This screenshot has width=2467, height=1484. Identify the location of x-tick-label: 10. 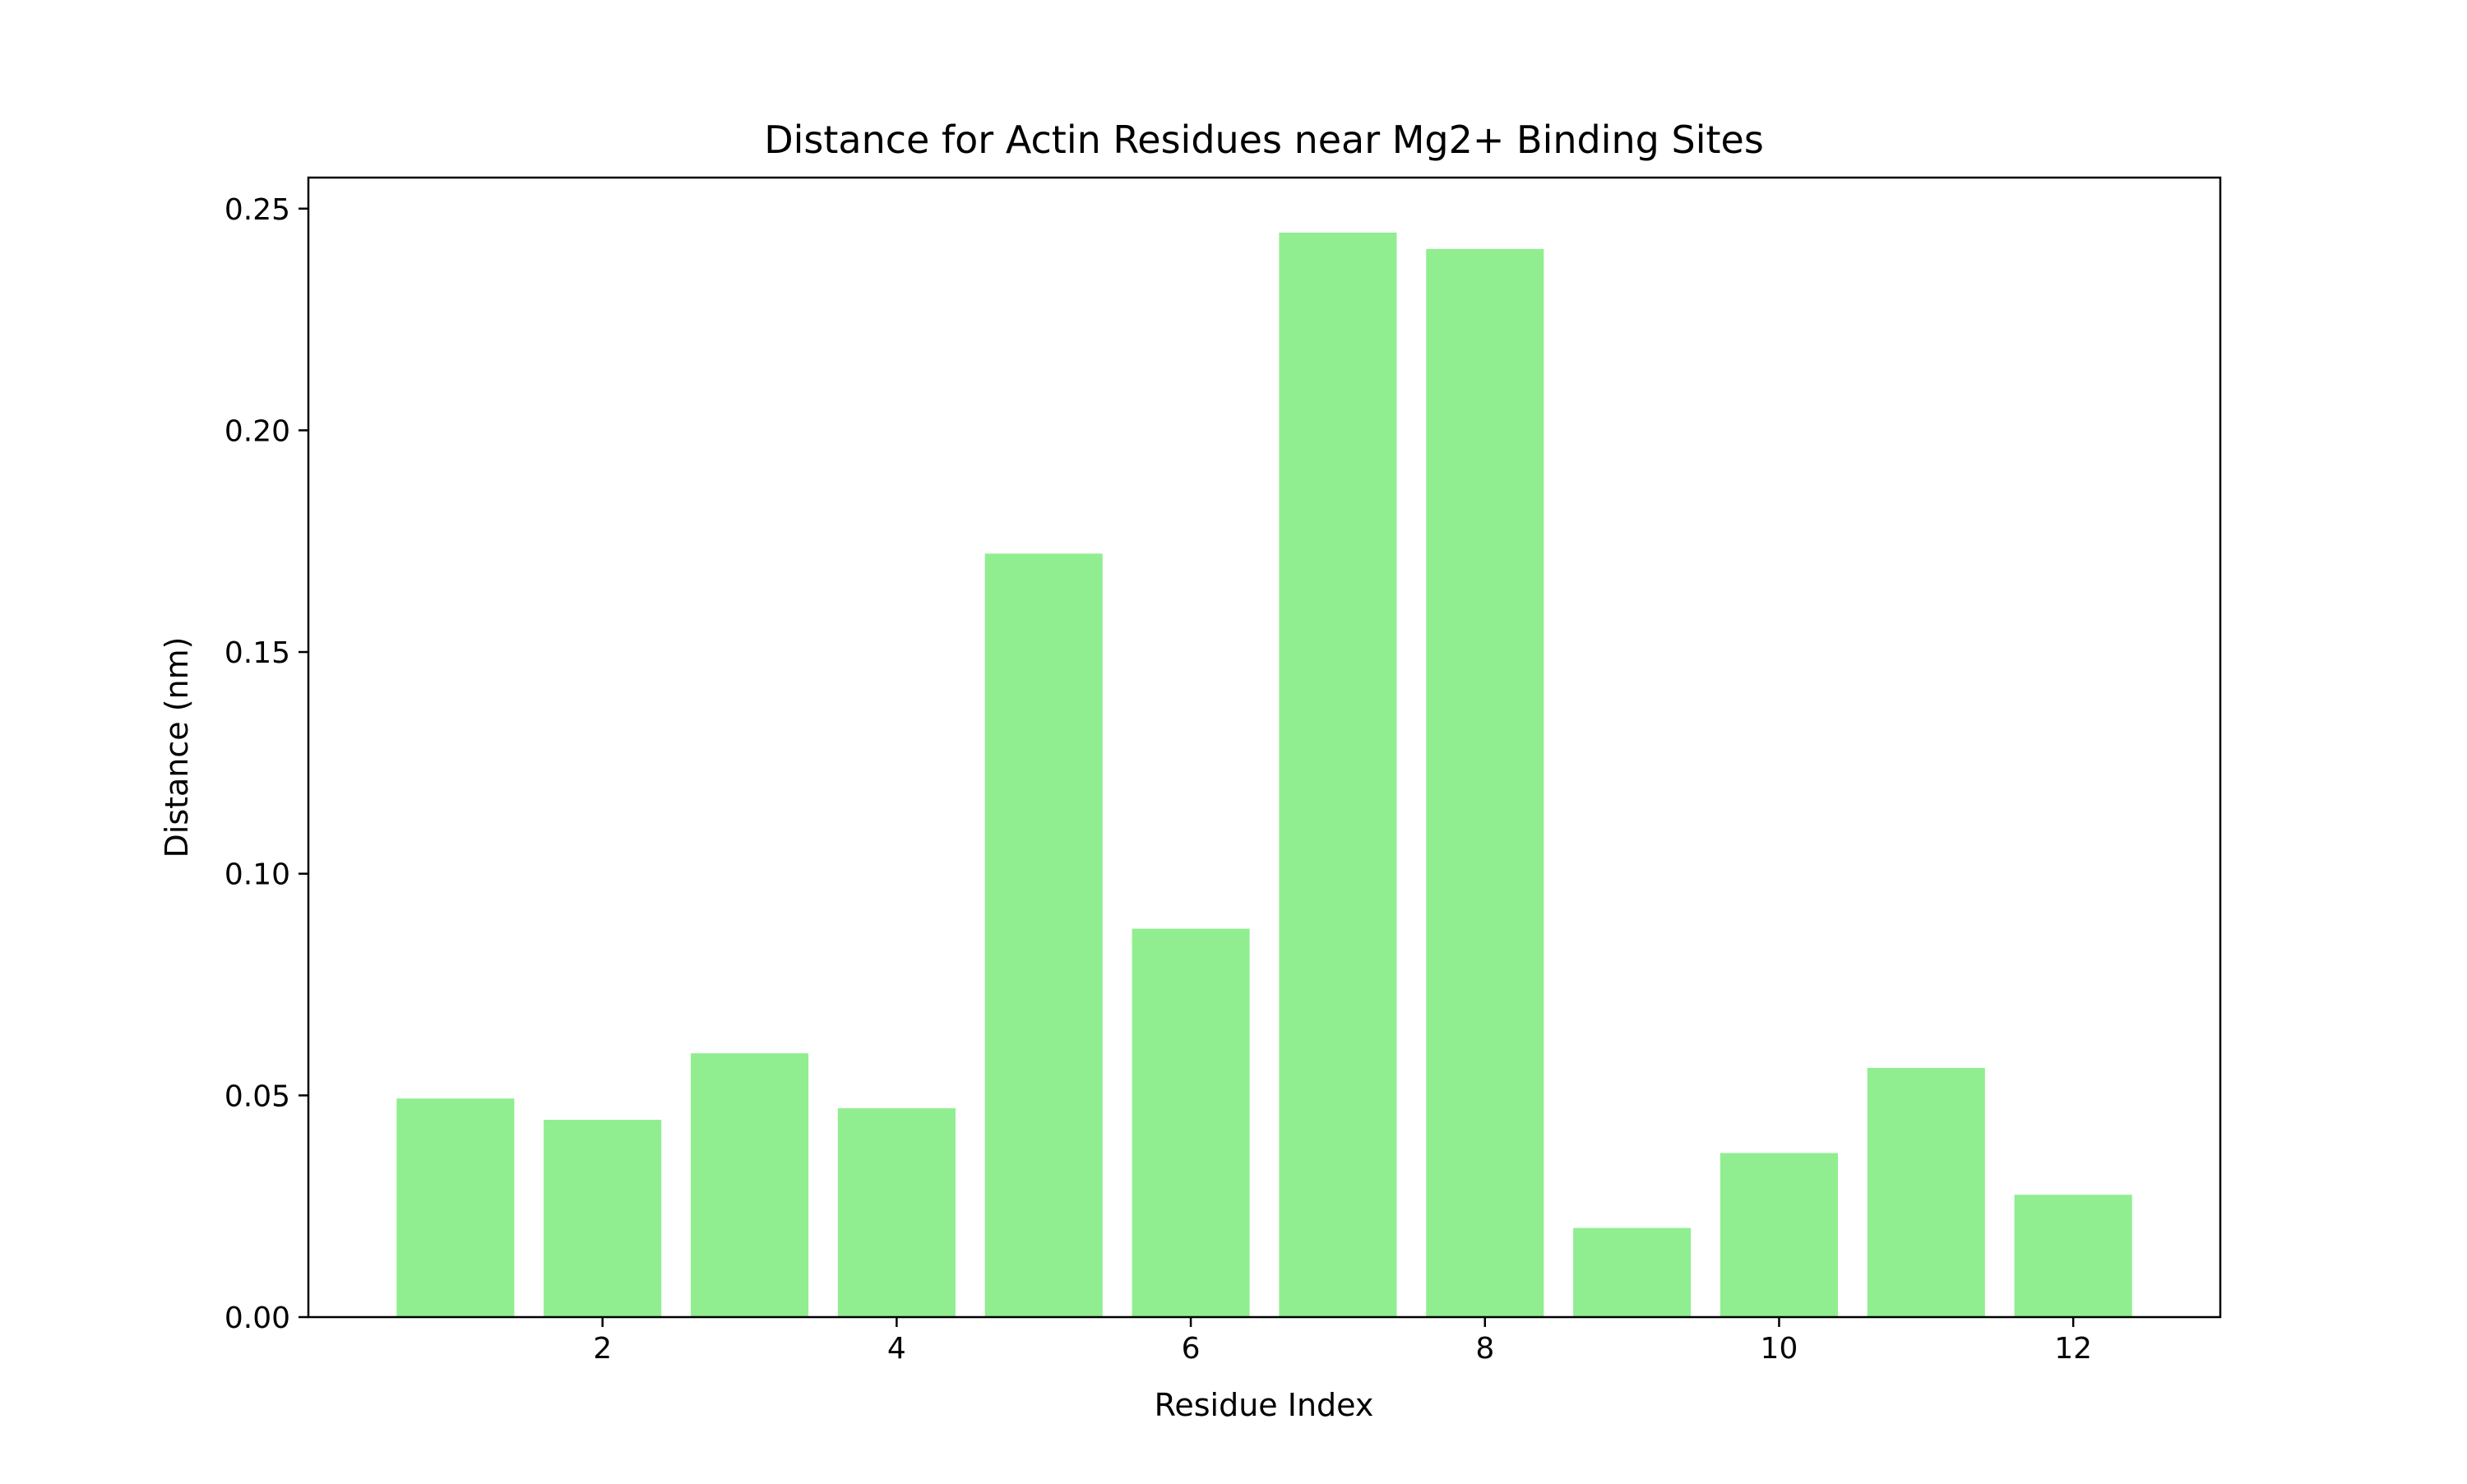
(1779, 1349).